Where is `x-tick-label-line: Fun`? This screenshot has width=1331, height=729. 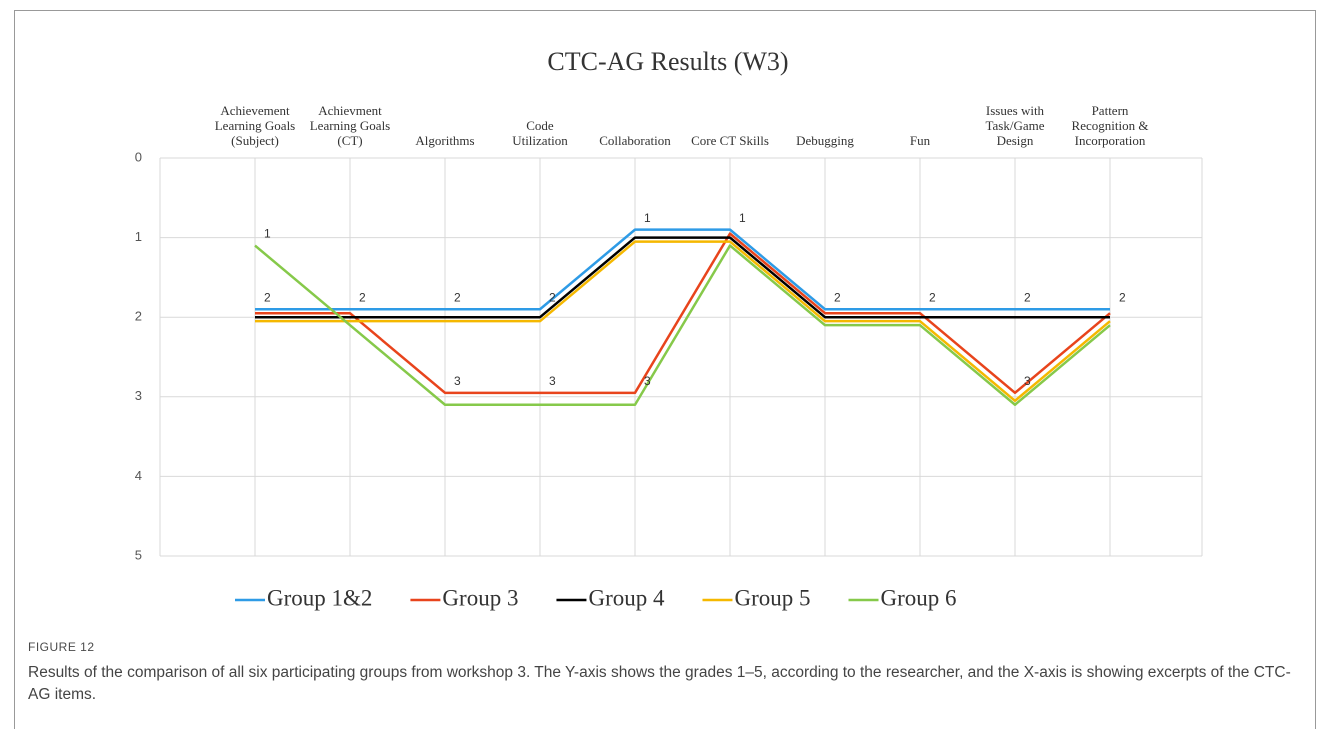 x-tick-label-line: Fun is located at coordinates (920, 140).